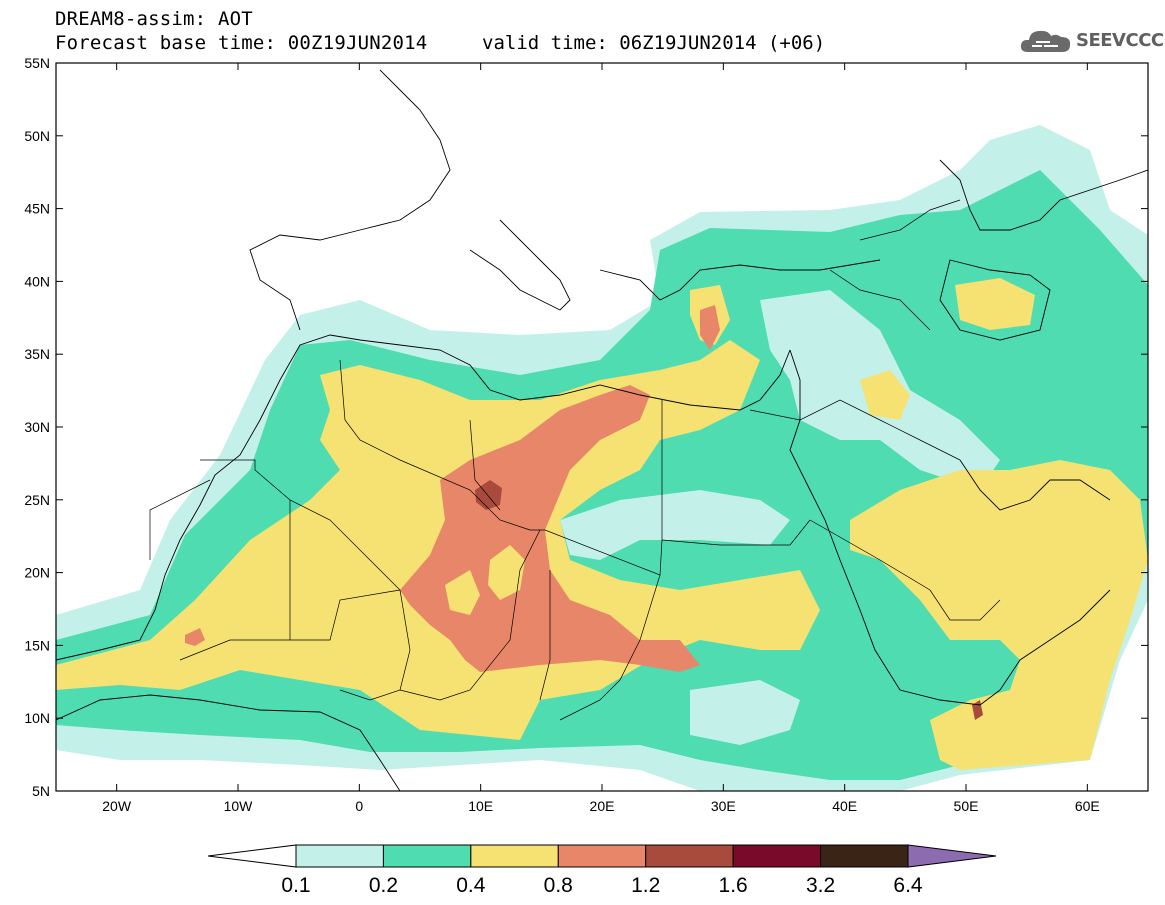  I want to click on colorbar-label: 0.2, so click(383, 885).